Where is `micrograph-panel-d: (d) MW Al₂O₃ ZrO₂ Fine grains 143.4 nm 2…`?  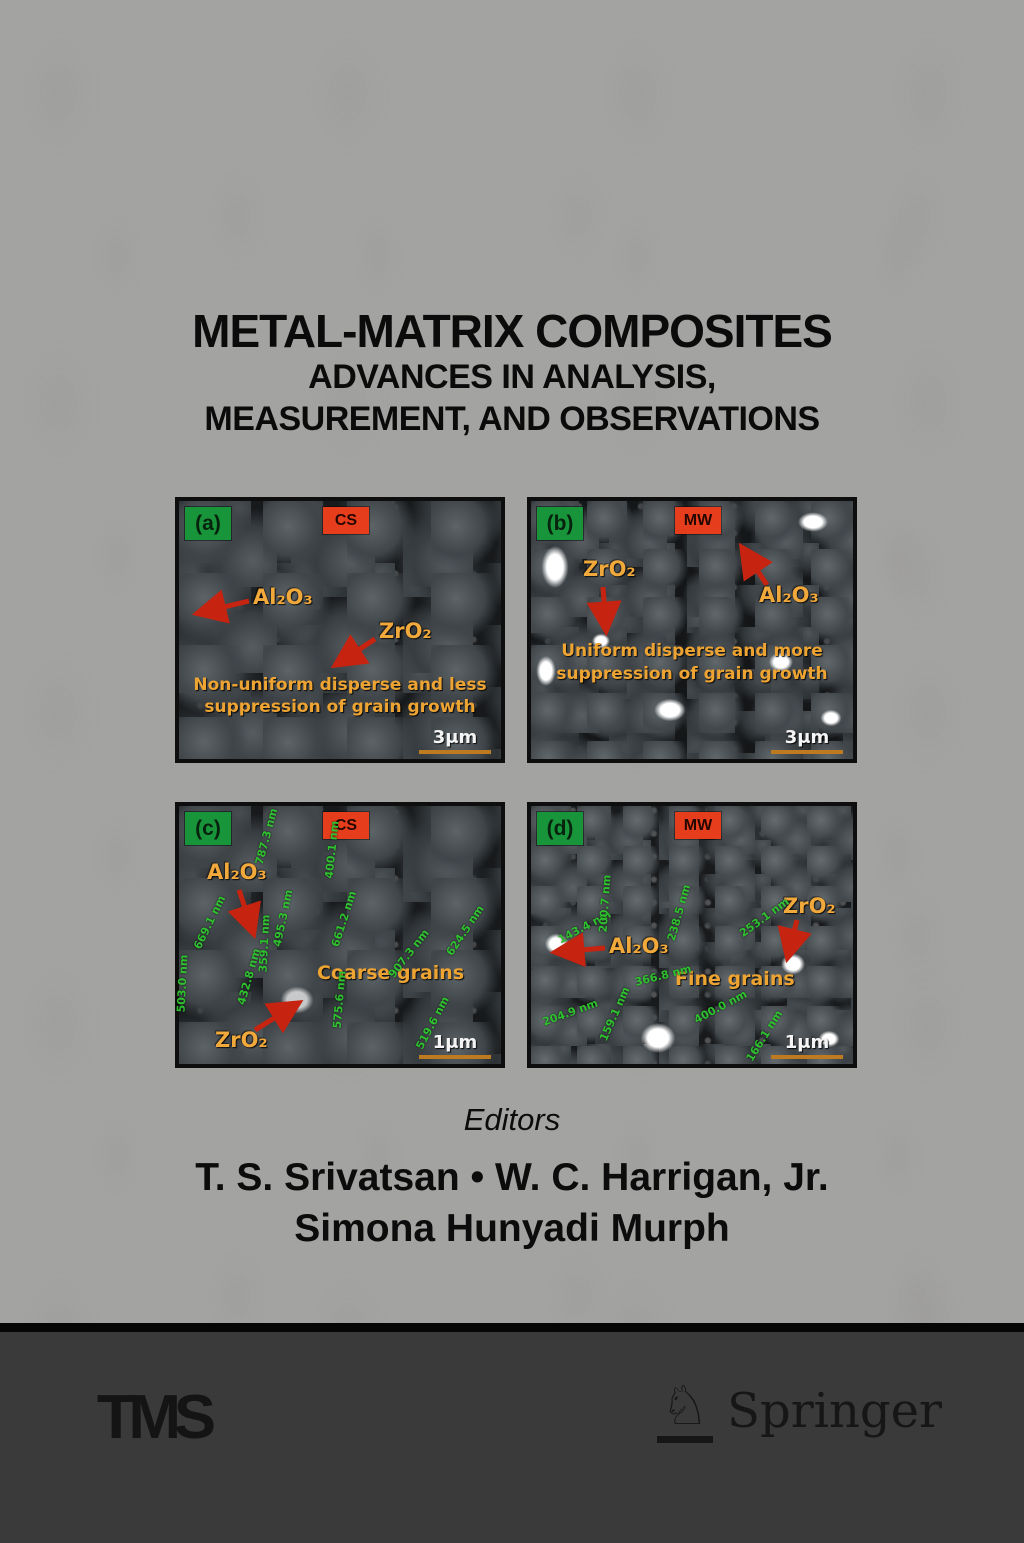 micrograph-panel-d: (d) MW Al₂O₃ ZrO₂ Fine grains 143.4 nm 2… is located at coordinates (692, 935).